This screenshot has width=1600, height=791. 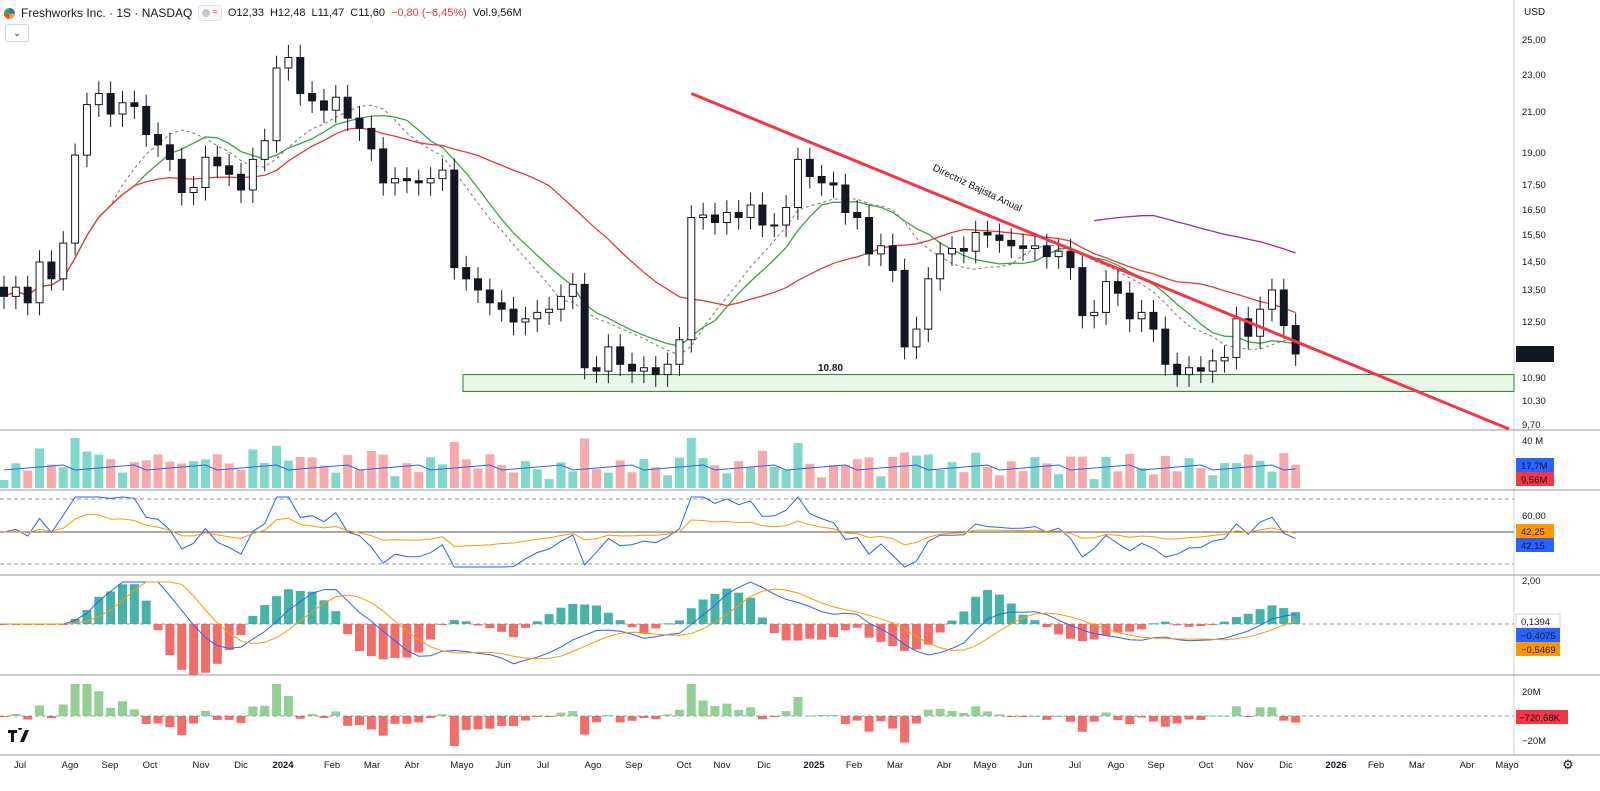 What do you see at coordinates (1024, 765) in the screenshot?
I see `time-axis-label: Jun` at bounding box center [1024, 765].